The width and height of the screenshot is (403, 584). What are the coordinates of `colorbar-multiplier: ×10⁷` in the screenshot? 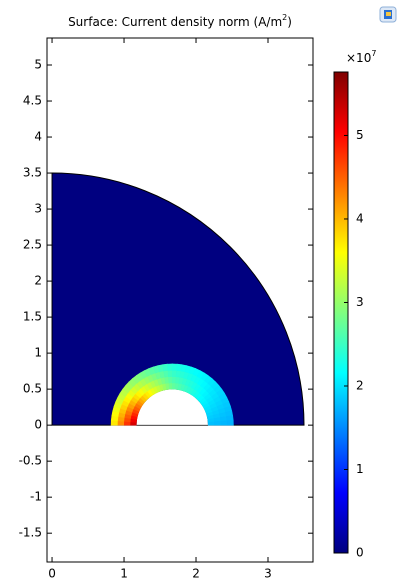 It's located at (361, 57).